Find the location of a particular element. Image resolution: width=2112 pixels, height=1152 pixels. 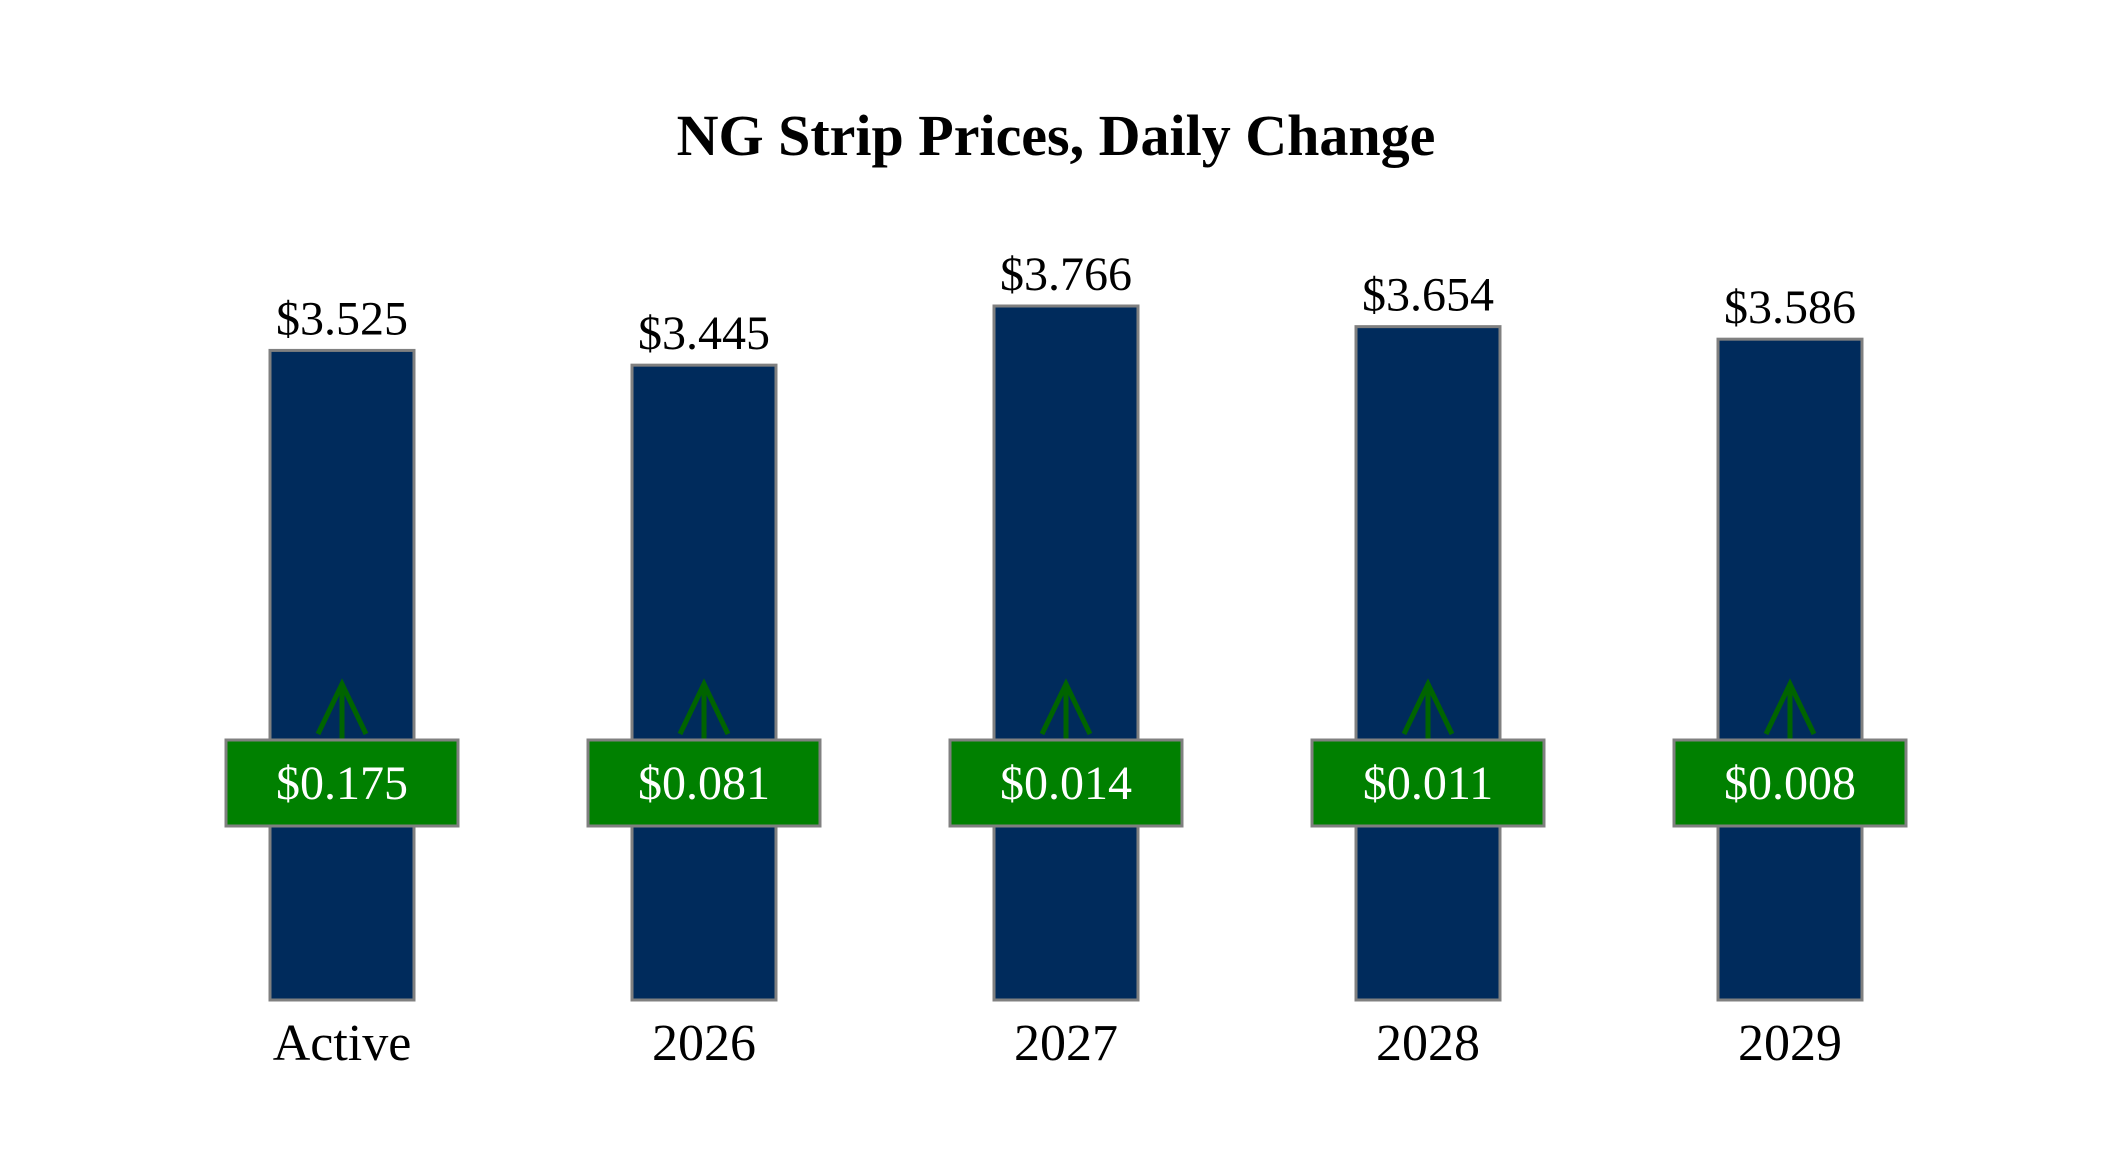

bar-active is located at coordinates (342, 675).